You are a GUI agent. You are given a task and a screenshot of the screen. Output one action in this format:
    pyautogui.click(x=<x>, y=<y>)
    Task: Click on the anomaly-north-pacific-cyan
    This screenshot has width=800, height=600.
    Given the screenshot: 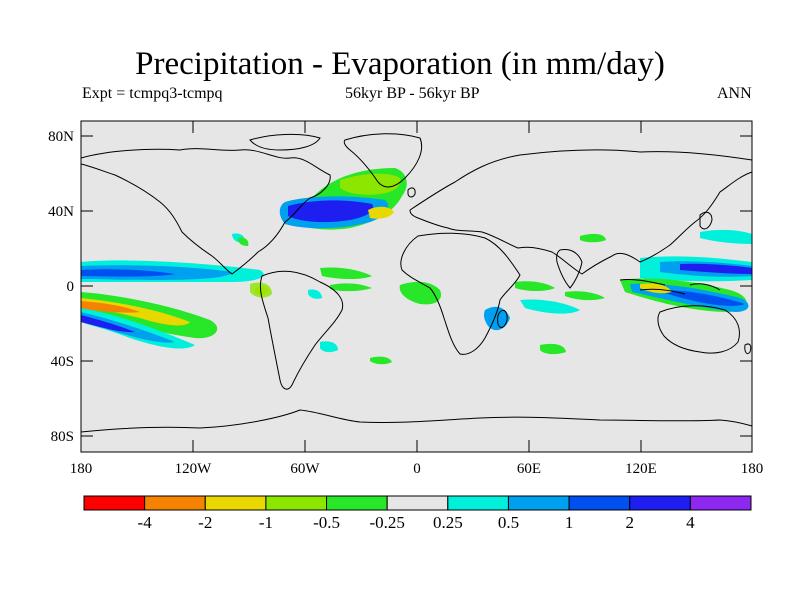 What is the action you would take?
    pyautogui.click(x=726, y=236)
    